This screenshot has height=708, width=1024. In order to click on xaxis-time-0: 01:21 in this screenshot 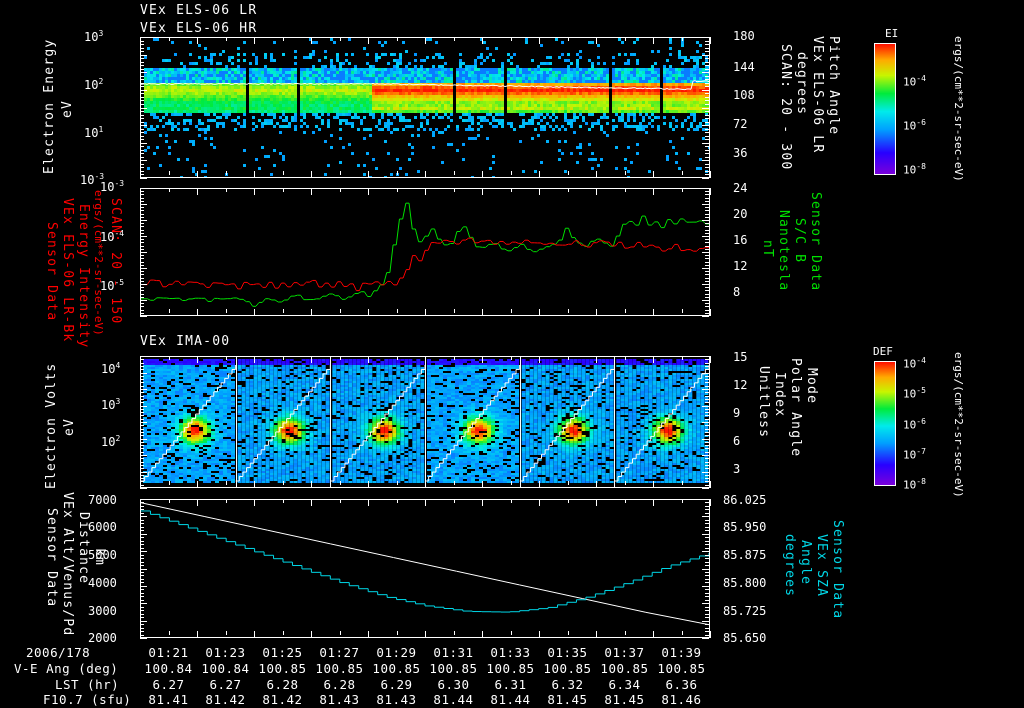, I will do `click(168, 652)`.